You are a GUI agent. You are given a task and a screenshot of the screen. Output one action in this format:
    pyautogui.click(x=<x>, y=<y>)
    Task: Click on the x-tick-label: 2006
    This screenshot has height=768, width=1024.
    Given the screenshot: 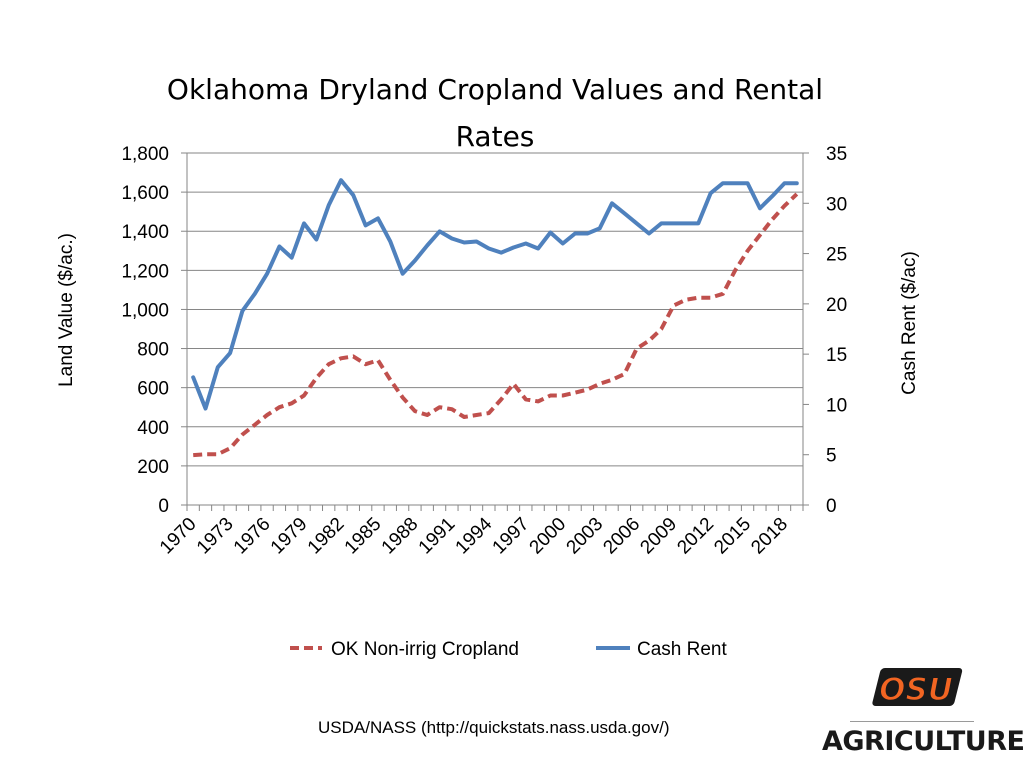 What is the action you would take?
    pyautogui.click(x=621, y=536)
    